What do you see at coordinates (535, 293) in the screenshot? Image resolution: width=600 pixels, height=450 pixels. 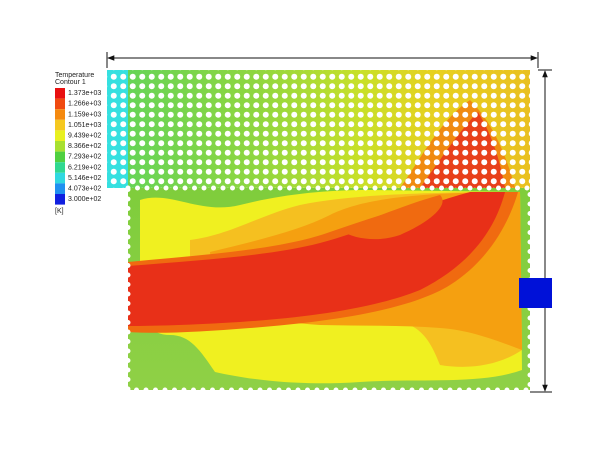 I see `outlet` at bounding box center [535, 293].